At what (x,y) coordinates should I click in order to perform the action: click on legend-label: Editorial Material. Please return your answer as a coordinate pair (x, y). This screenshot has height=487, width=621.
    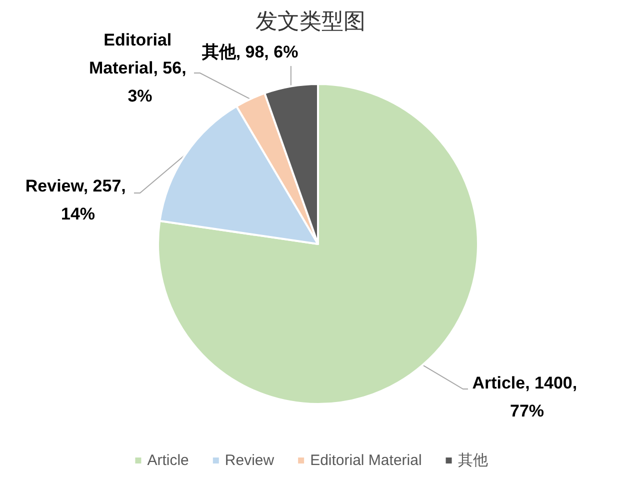
    Looking at the image, I should click on (366, 460).